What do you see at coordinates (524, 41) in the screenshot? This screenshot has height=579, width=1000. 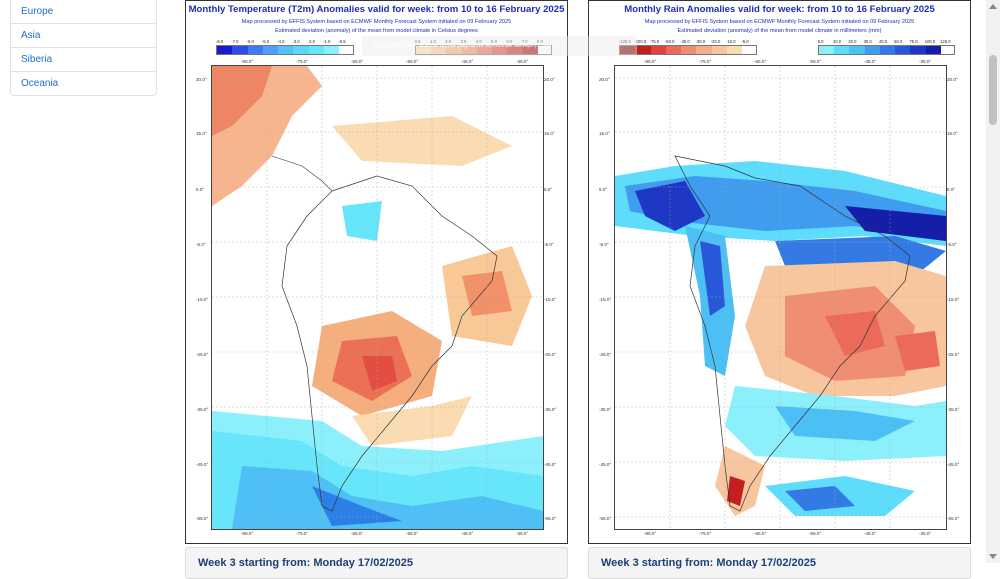 I see `temperature-warm-legend-tick-label: 7.0` at bounding box center [524, 41].